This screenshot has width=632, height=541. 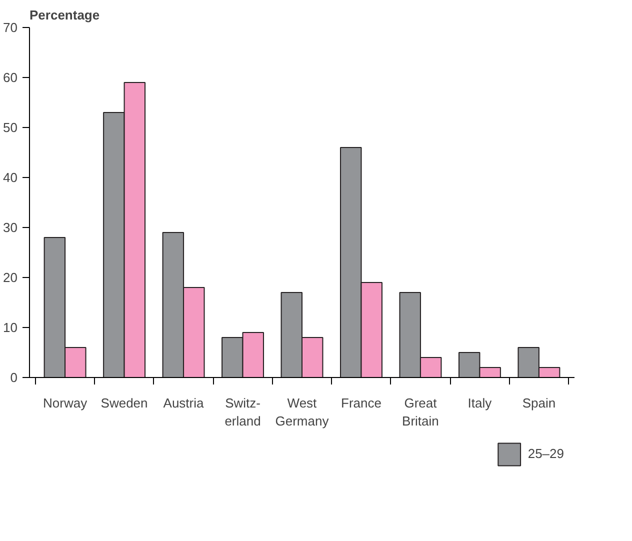 What do you see at coordinates (10, 27) in the screenshot?
I see `y-tick-label: 70` at bounding box center [10, 27].